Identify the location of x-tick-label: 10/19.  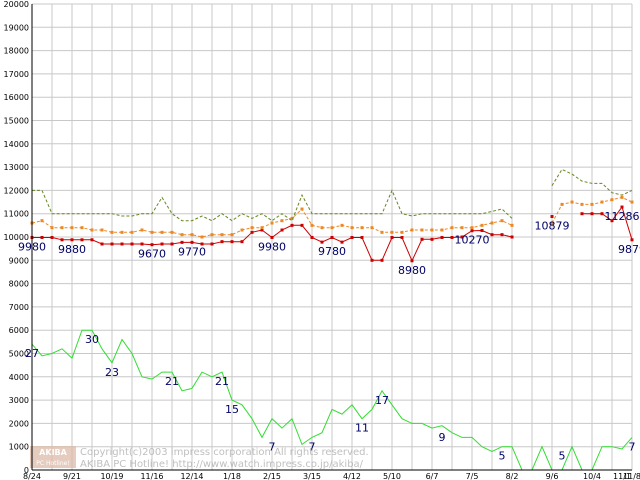
(111, 476).